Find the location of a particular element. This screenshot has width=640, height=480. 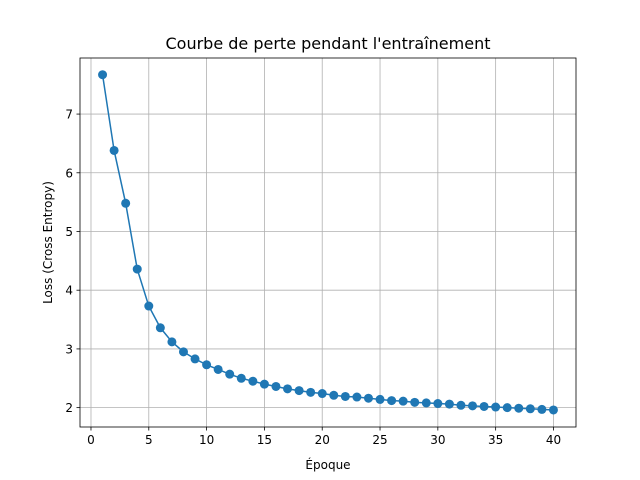

x-tick-label: 15 is located at coordinates (264, 440).